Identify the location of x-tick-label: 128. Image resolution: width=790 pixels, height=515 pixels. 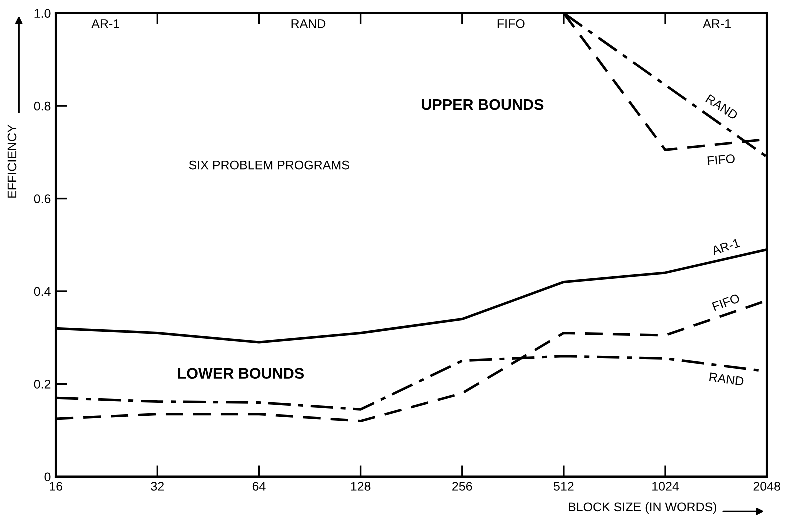
(361, 486).